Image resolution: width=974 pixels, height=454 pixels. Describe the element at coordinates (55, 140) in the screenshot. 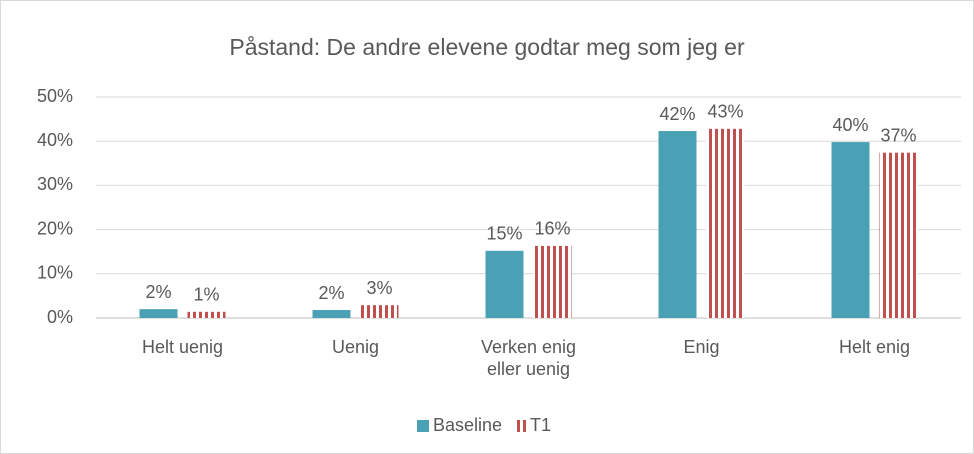

I see `y-tick-label: 40%` at that location.